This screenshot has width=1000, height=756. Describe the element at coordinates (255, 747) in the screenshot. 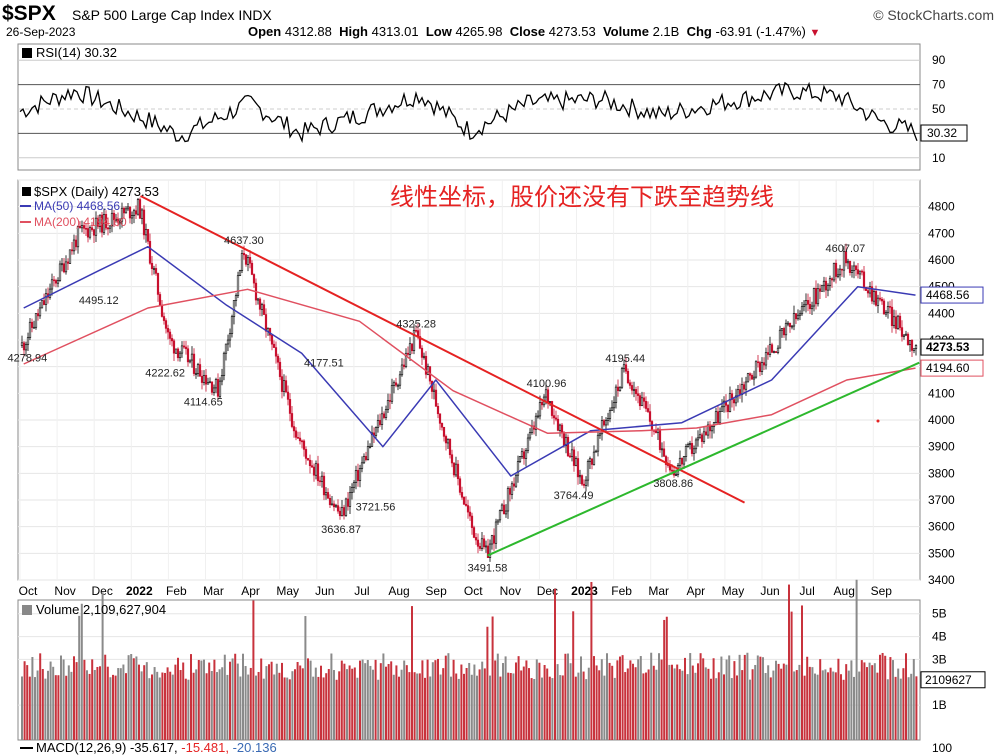

I see `macd-hist: -20.136` at that location.